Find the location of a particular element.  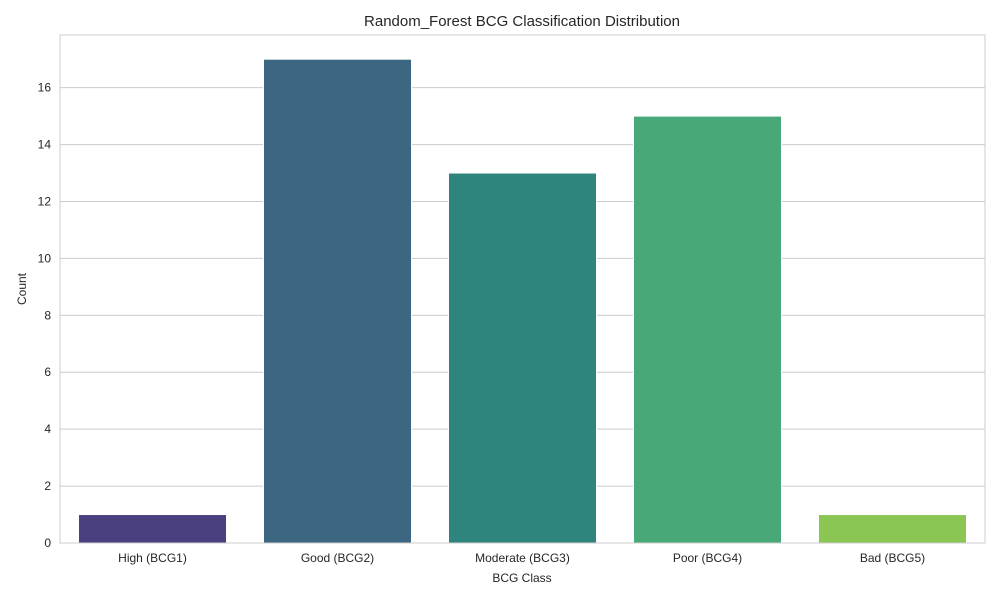

y-axis-label: Count is located at coordinates (22, 288).